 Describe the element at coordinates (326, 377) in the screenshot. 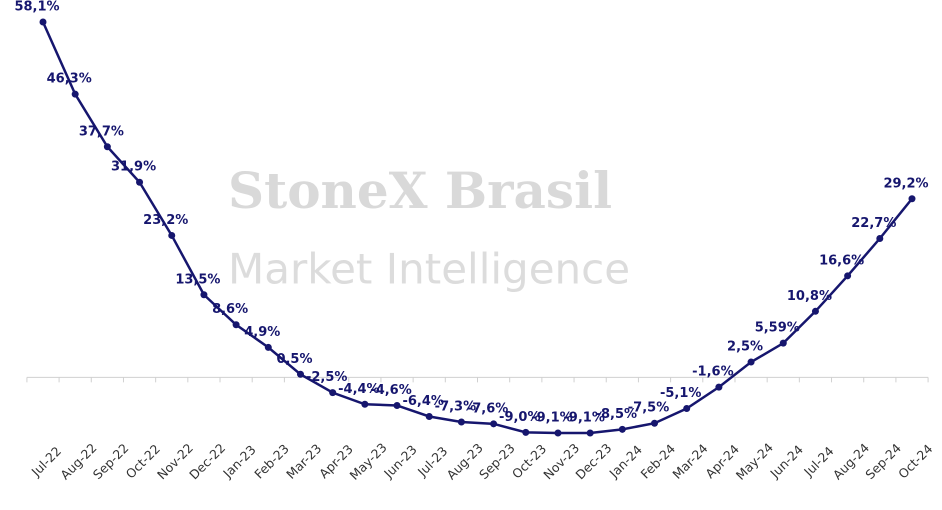

I see `data-label: -2,5%` at that location.